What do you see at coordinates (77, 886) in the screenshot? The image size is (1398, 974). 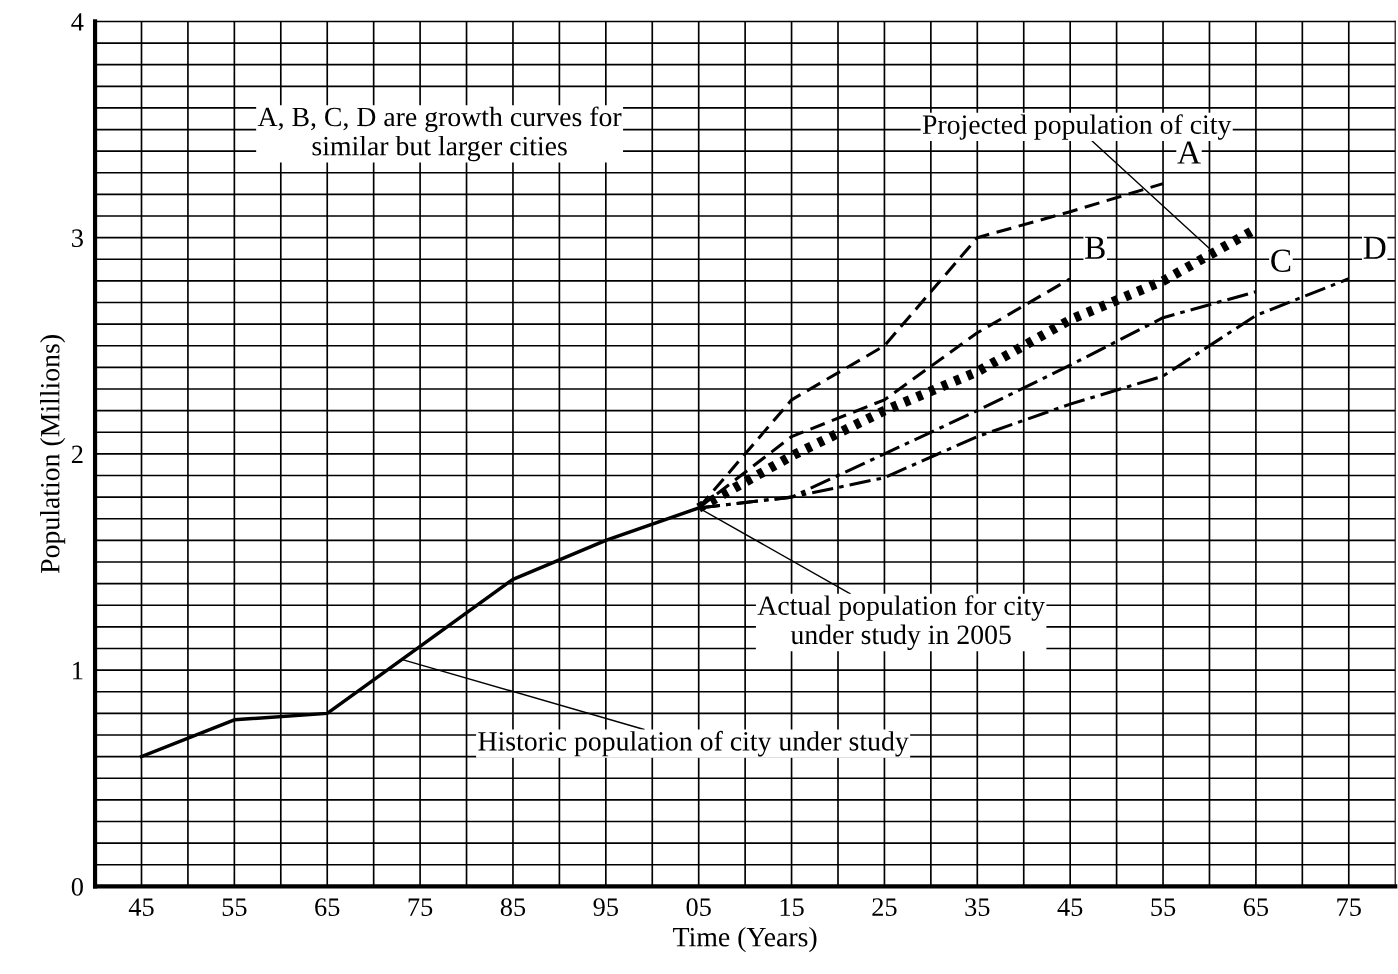 I see `y-tick-label: 0` at bounding box center [77, 886].